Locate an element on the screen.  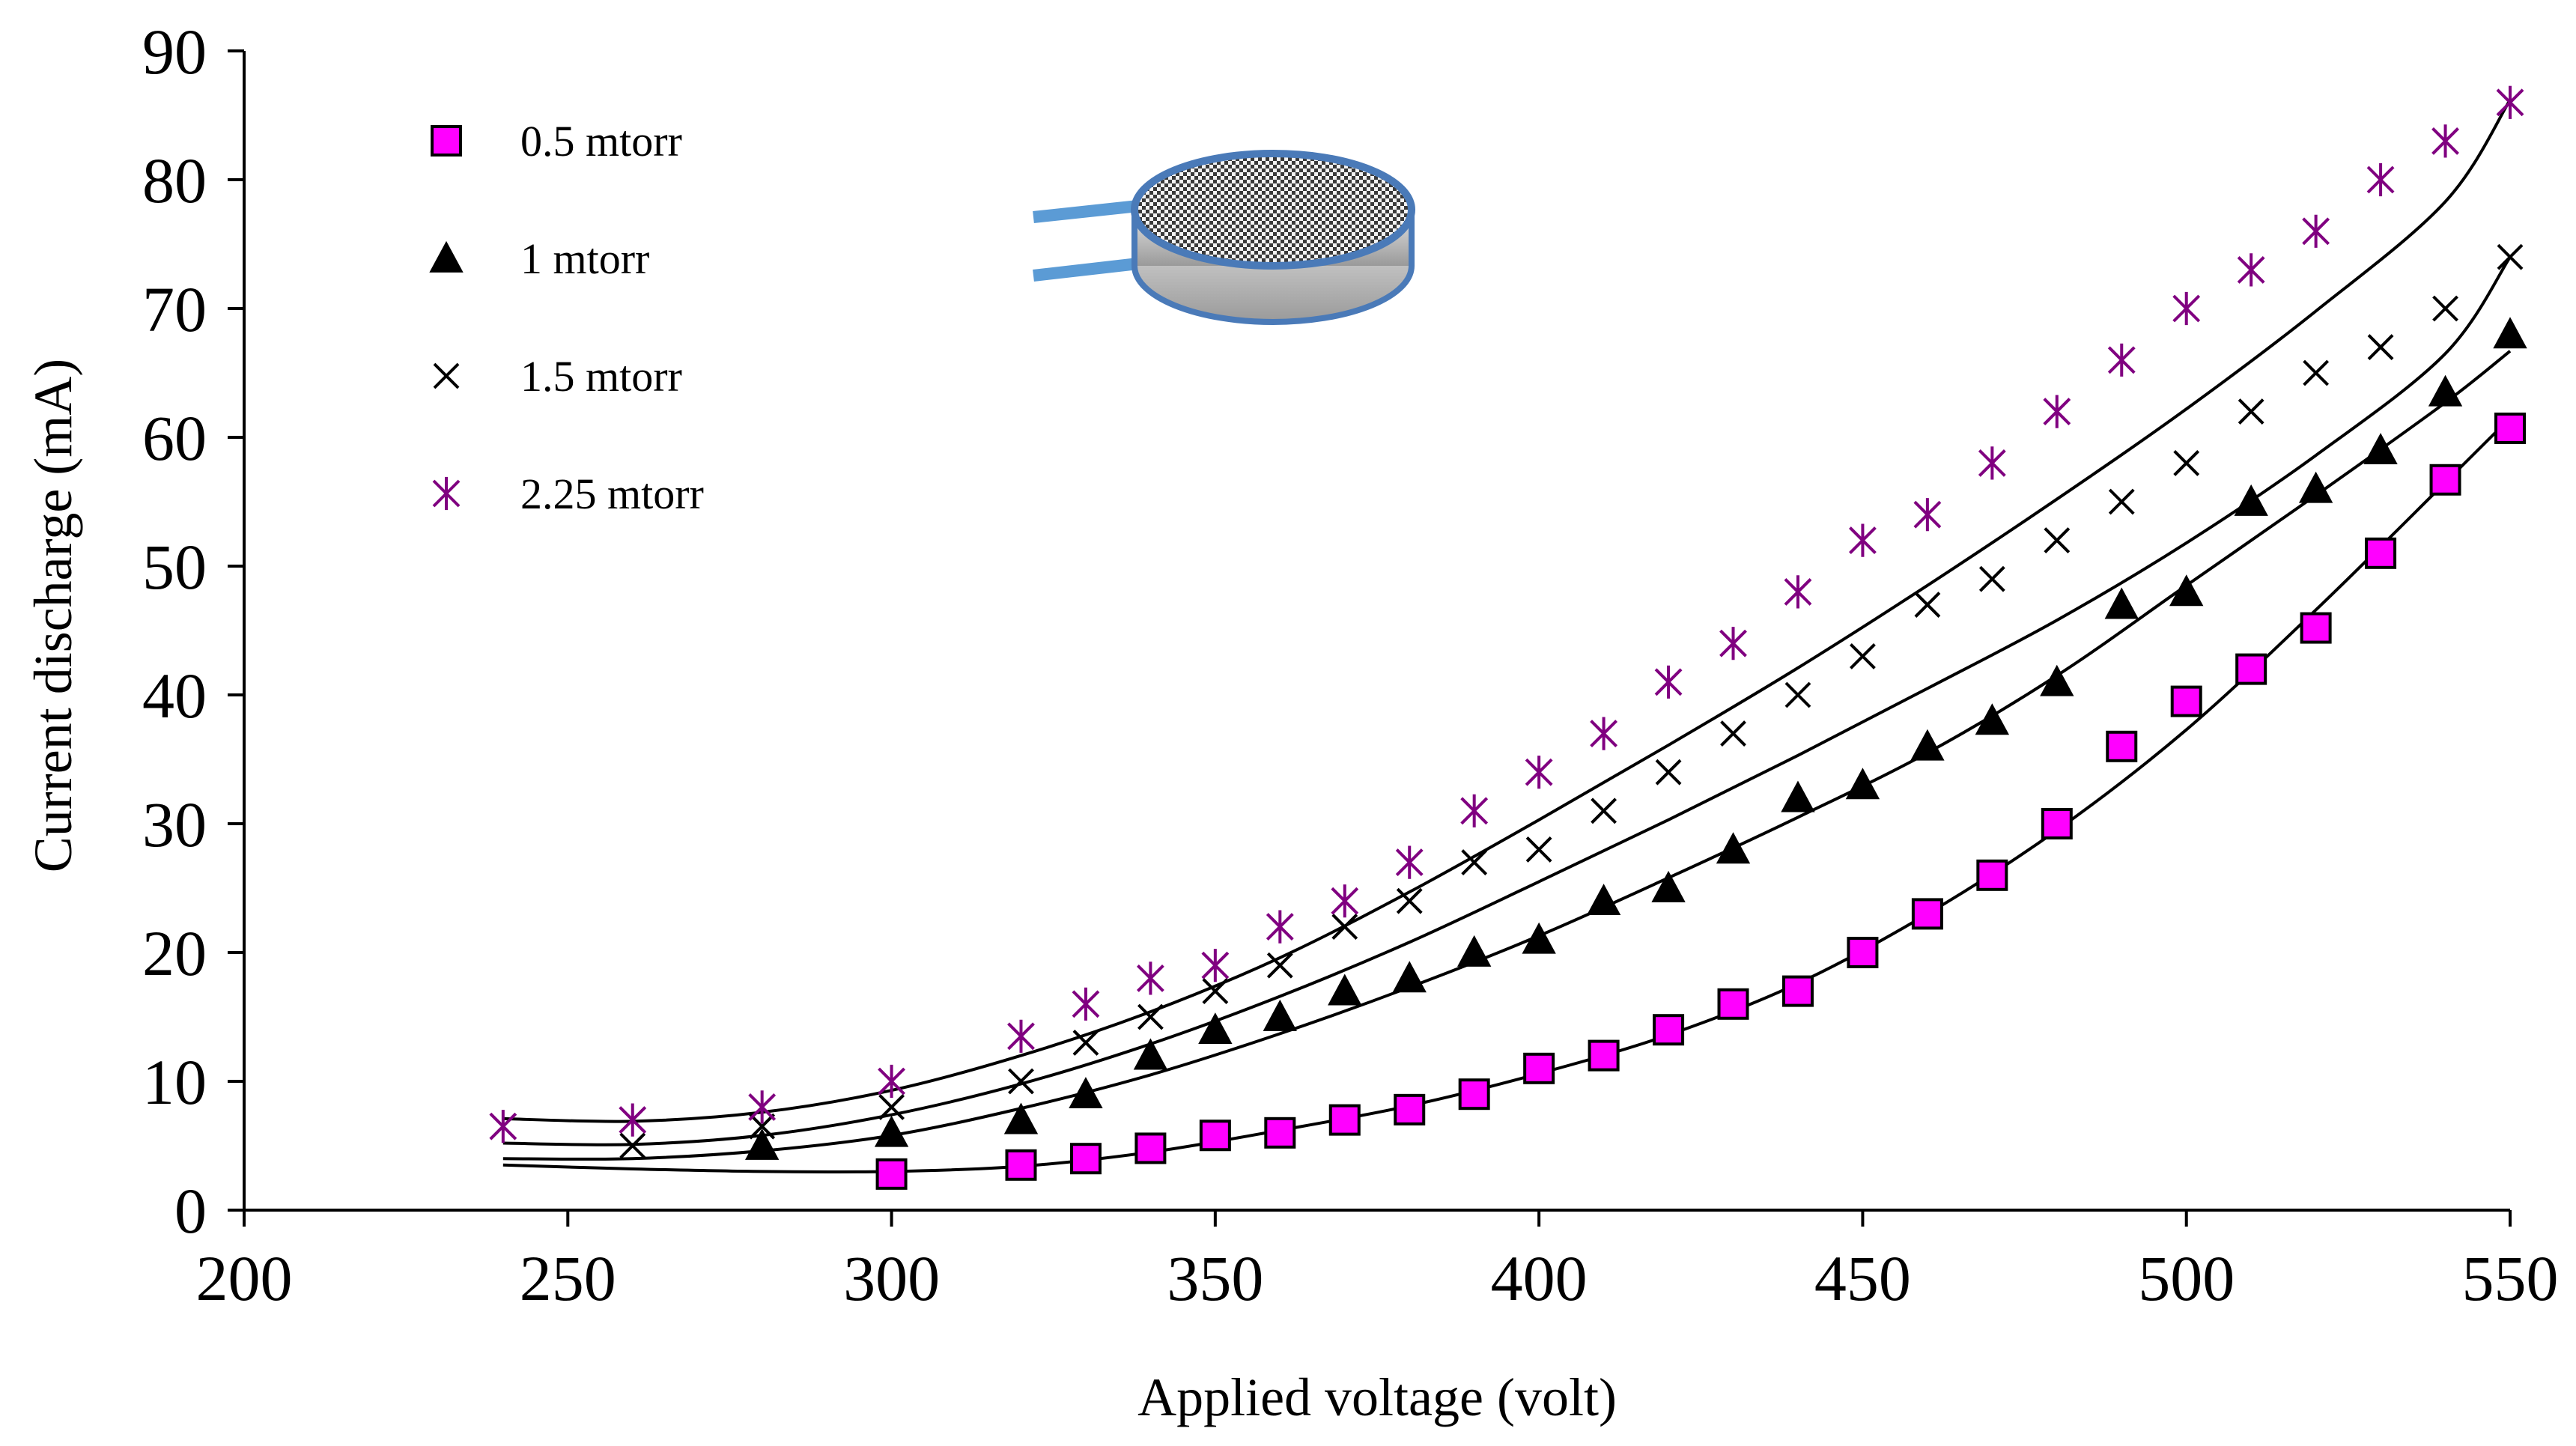
y-tick-label: 50 is located at coordinates (174, 567).